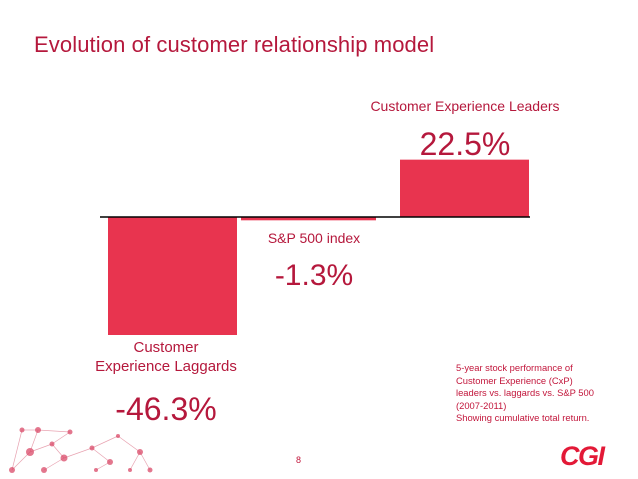  What do you see at coordinates (465, 144) in the screenshot?
I see `value-label: 22.5%` at bounding box center [465, 144].